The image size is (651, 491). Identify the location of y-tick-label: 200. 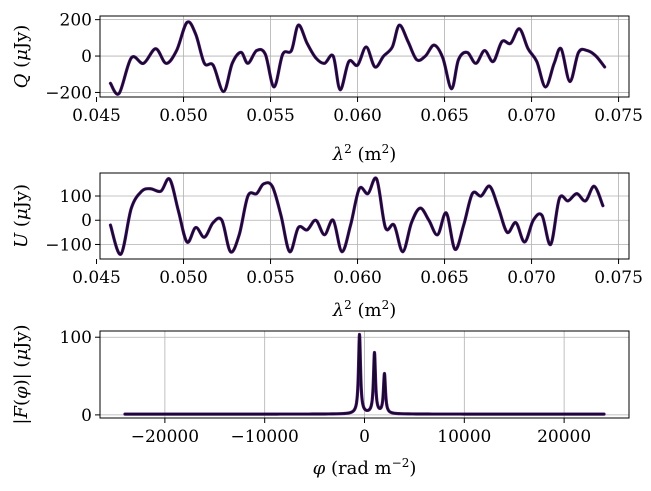
(76, 21).